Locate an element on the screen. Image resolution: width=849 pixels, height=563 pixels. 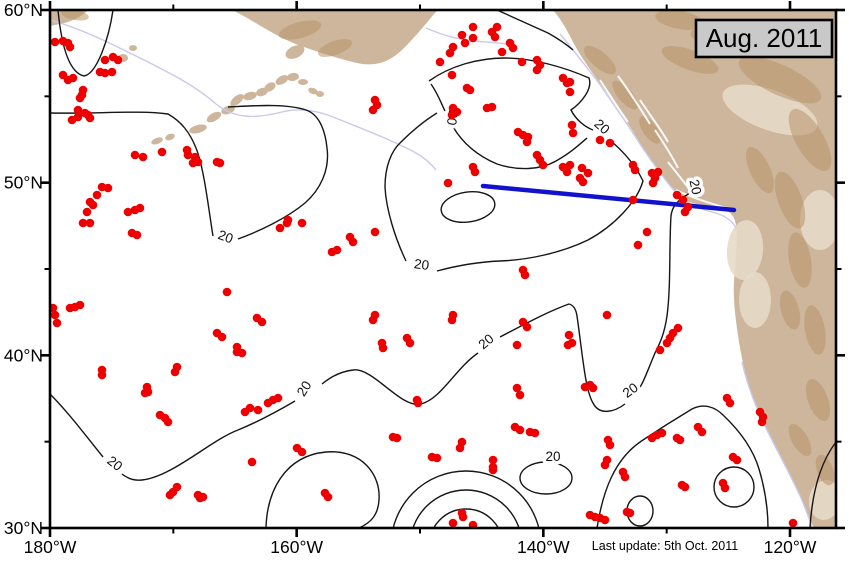
longitude-label: 160°W is located at coordinates (296, 547).